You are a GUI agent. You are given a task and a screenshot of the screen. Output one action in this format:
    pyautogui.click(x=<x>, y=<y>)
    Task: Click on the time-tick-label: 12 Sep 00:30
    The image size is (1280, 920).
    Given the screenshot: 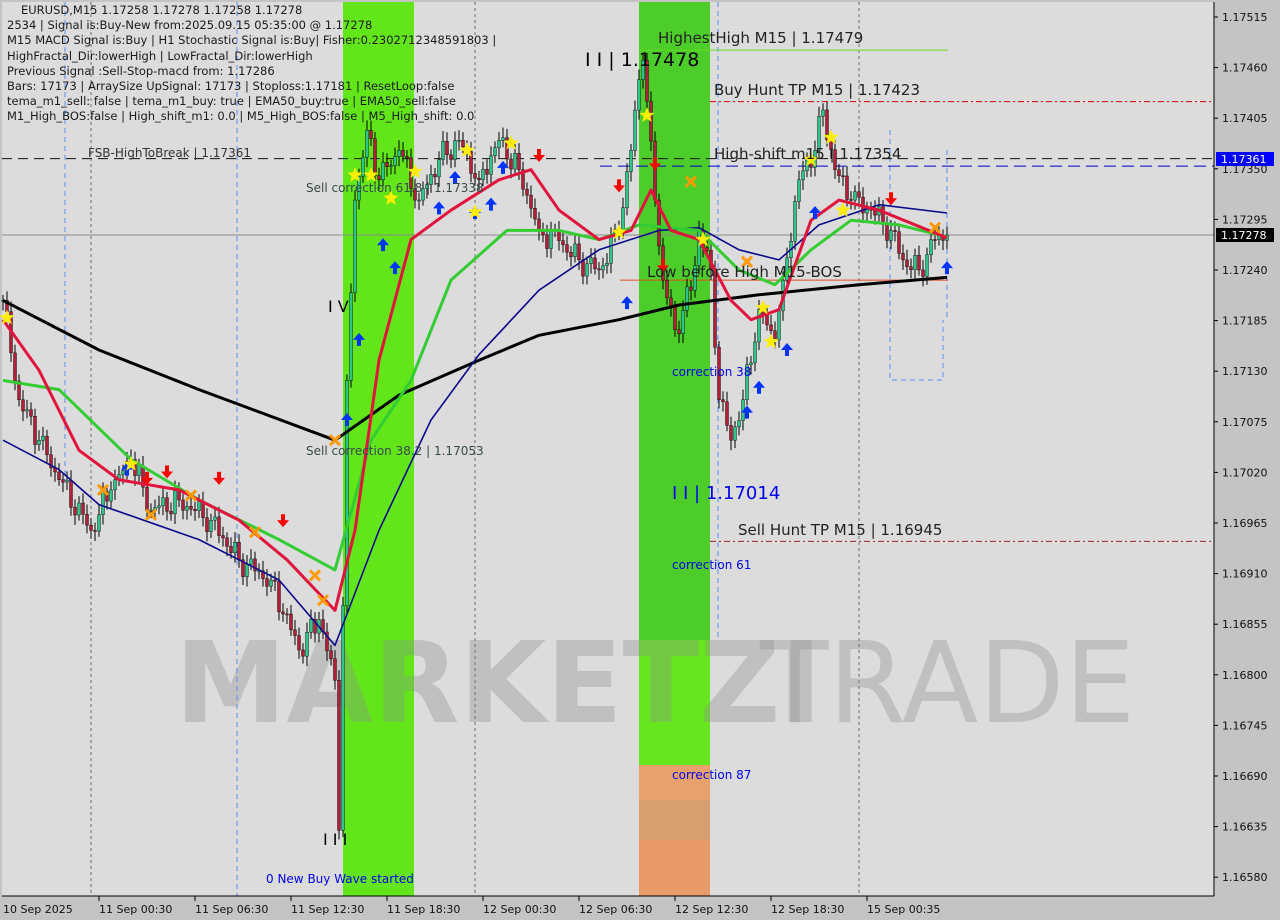 What is the action you would take?
    pyautogui.click(x=519, y=909)
    